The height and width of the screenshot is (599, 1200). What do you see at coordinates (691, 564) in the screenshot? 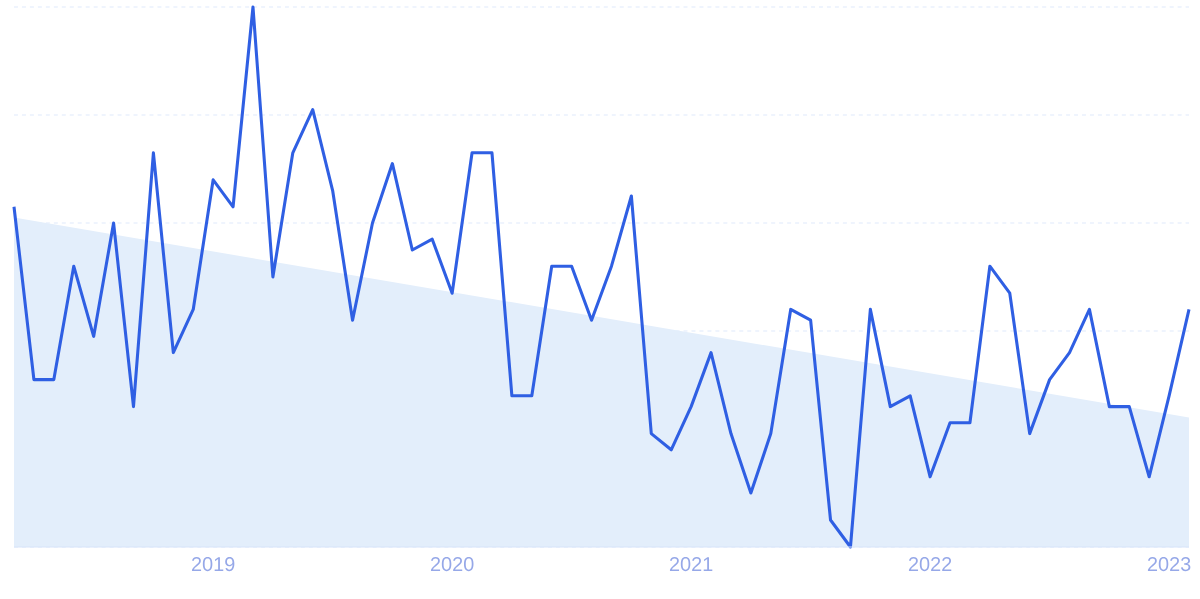
I see `x-tick-label: 2021` at bounding box center [691, 564].